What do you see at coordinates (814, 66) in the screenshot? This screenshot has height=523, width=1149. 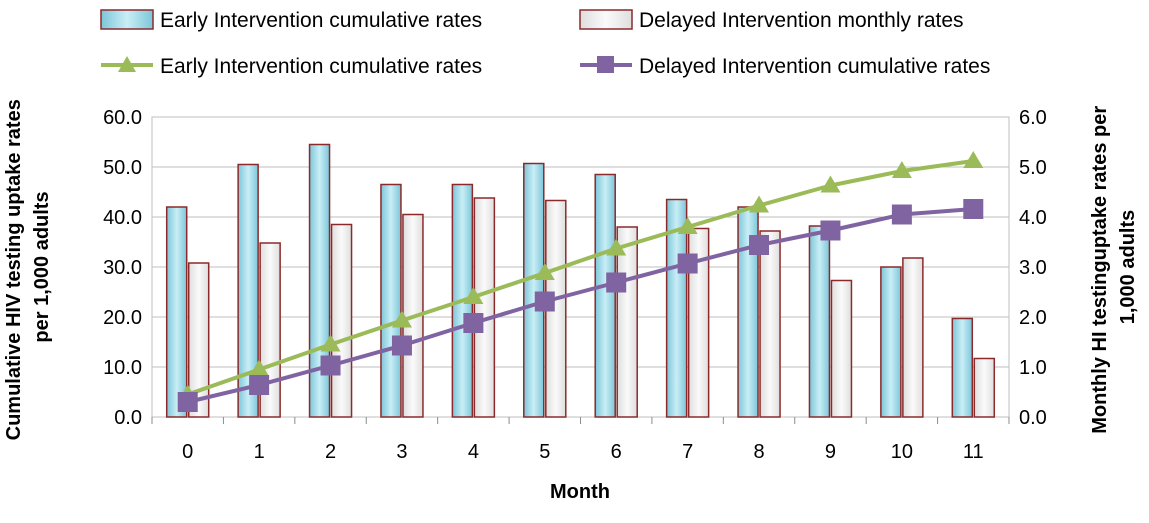 I see `legend-label-delayed-line: Delayed Intervention cumulative rates` at bounding box center [814, 66].